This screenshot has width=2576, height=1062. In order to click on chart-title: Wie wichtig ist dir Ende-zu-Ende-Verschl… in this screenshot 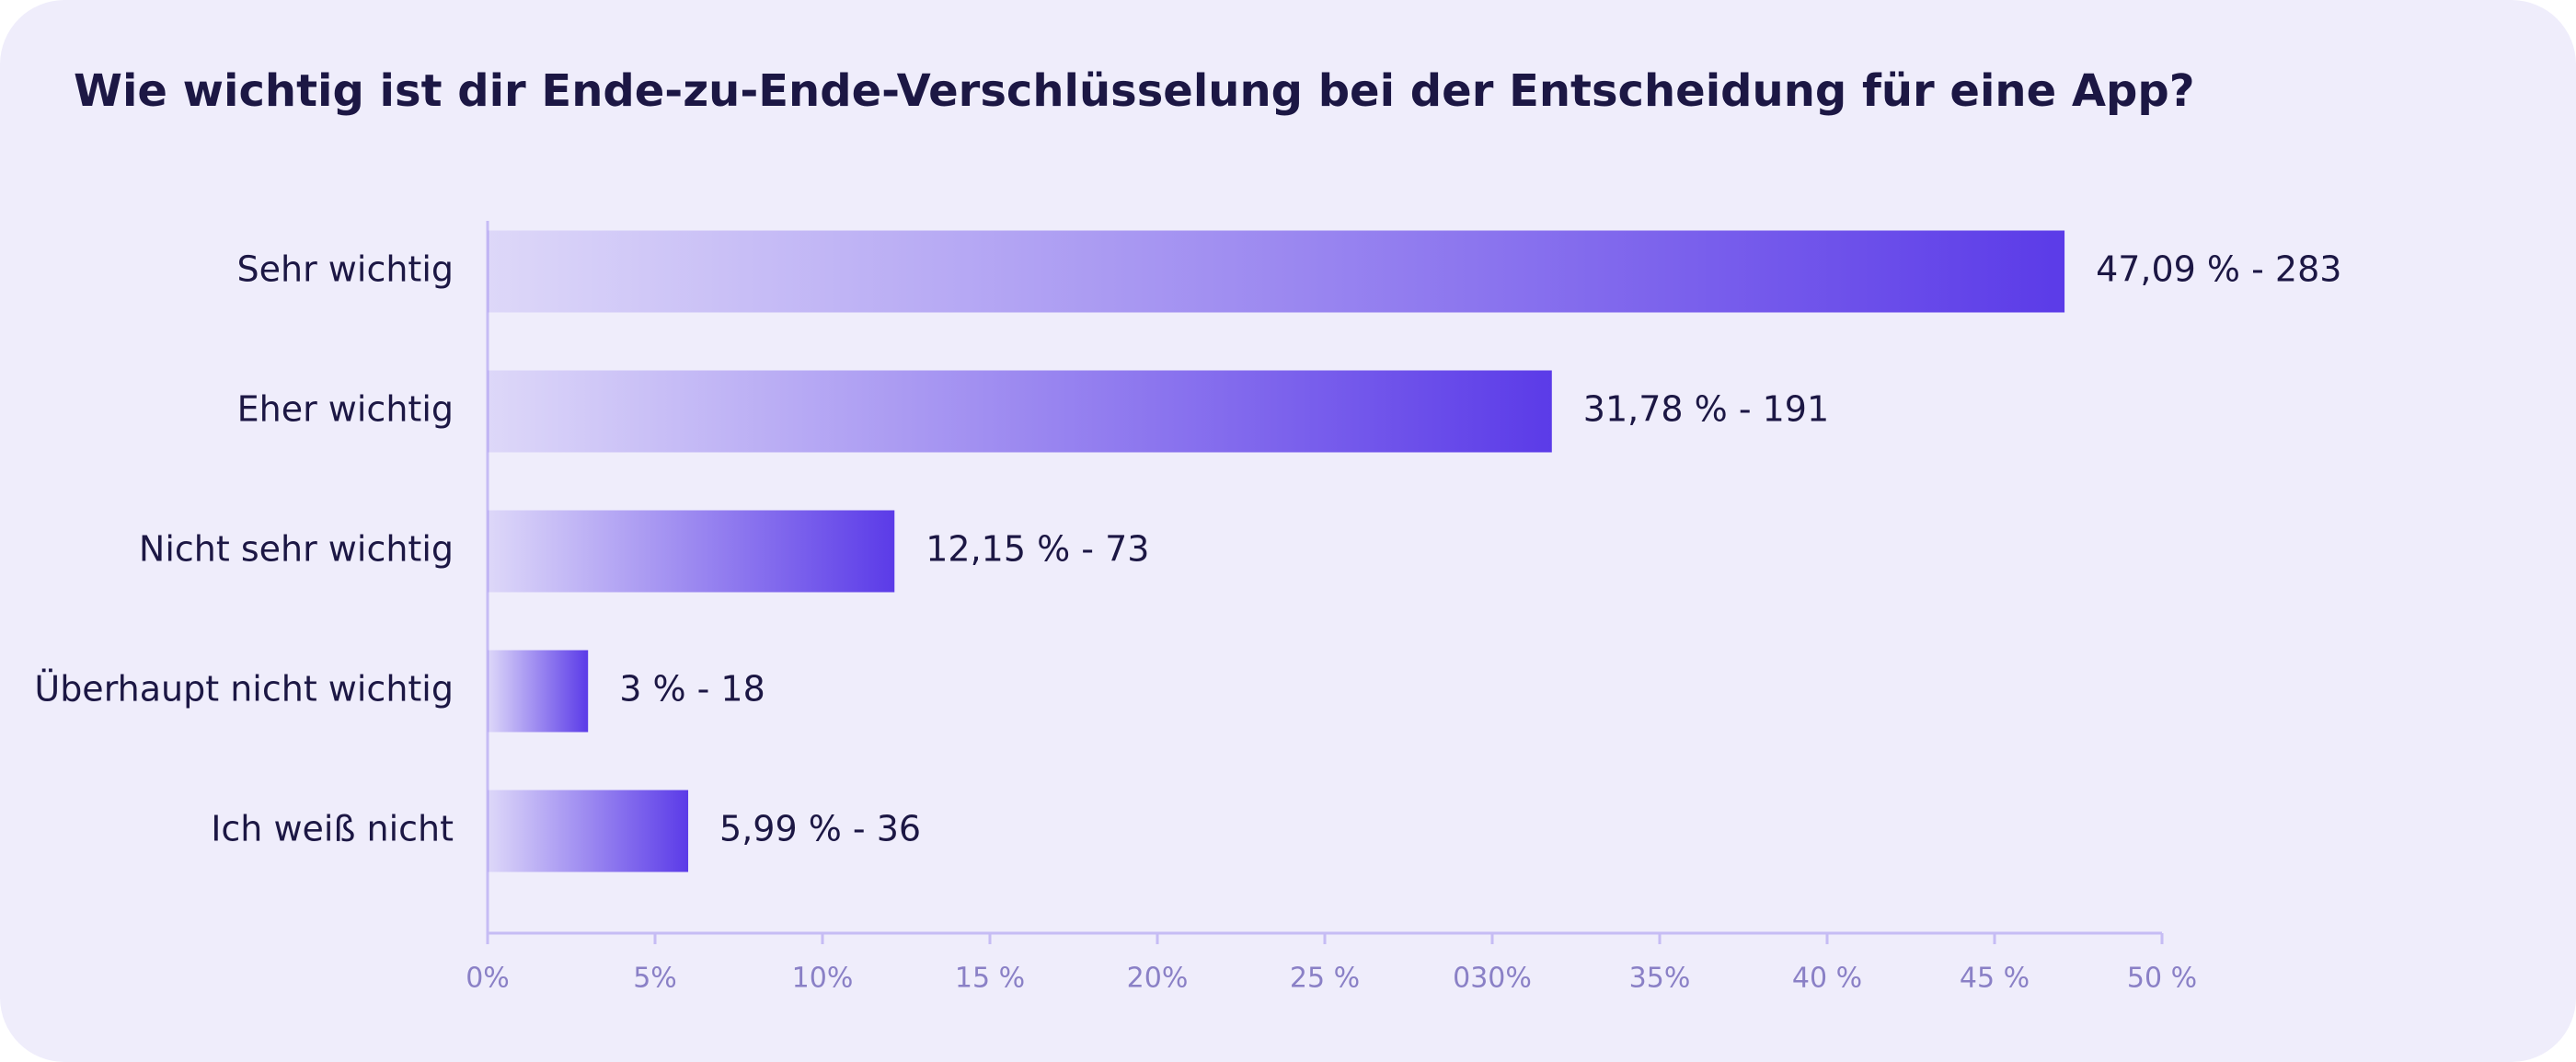, I will do `click(1134, 91)`.